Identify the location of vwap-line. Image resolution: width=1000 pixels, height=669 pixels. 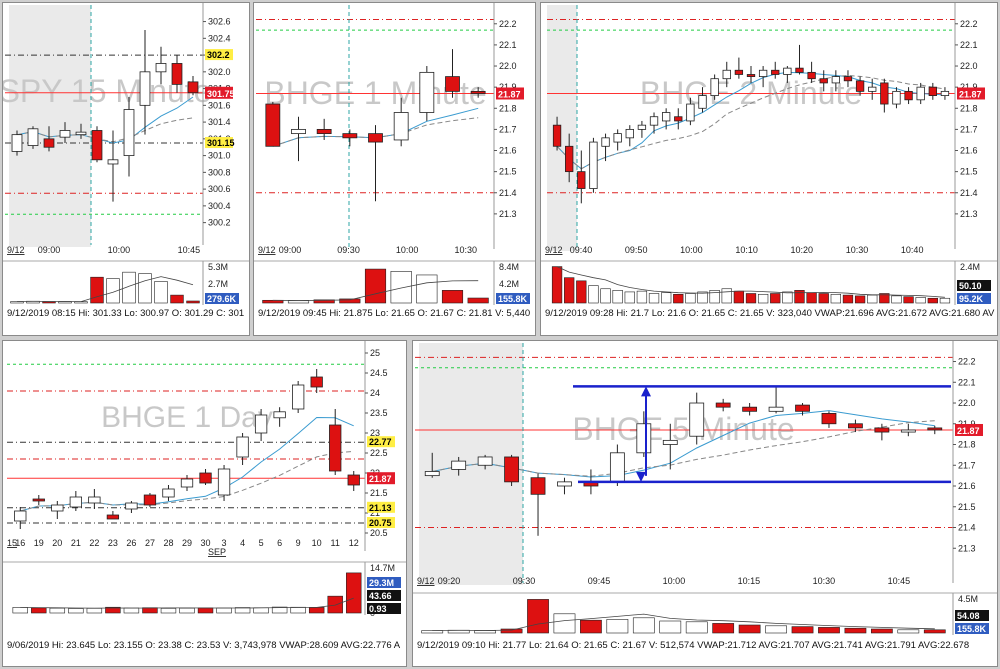
(105, 120).